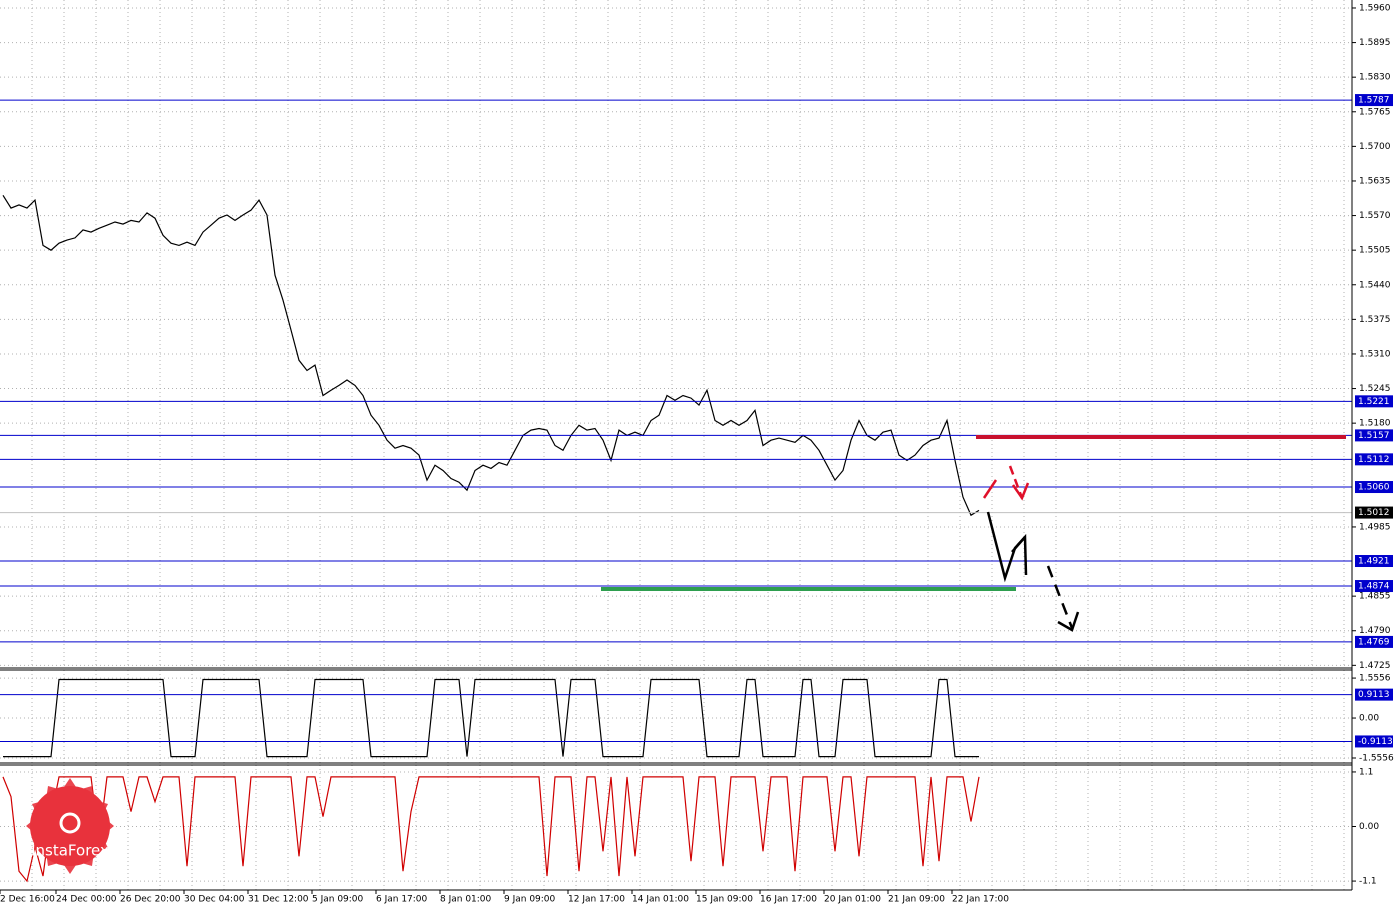  I want to click on red-arrow-head, so click(1020, 491).